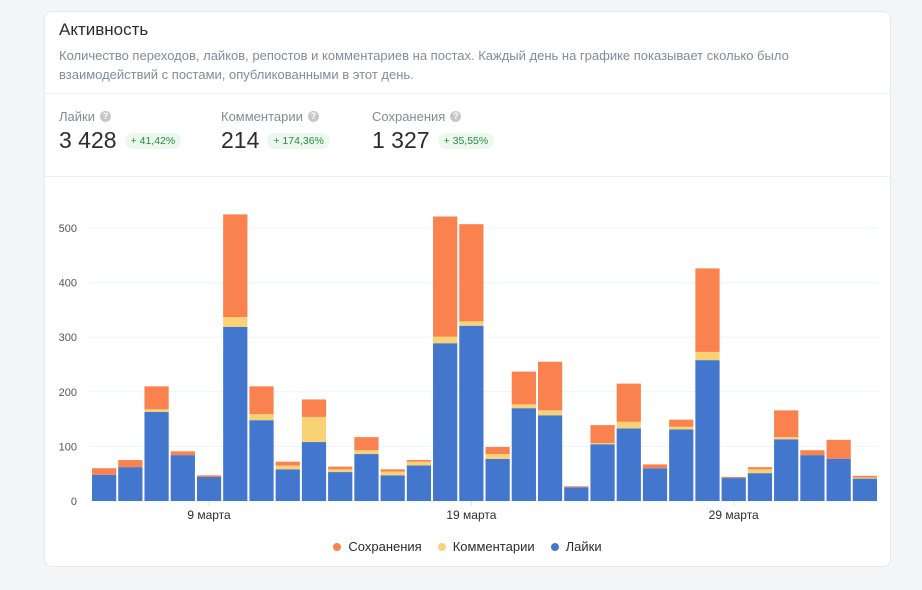 This screenshot has width=922, height=590. Describe the element at coordinates (734, 515) in the screenshot. I see `x-tick-label: 29 марта` at that location.